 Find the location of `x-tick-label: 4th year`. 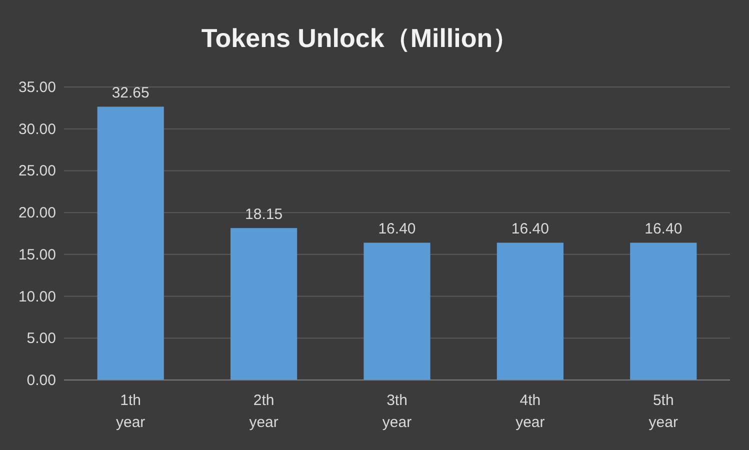

x-tick-label: 4th year is located at coordinates (530, 411).